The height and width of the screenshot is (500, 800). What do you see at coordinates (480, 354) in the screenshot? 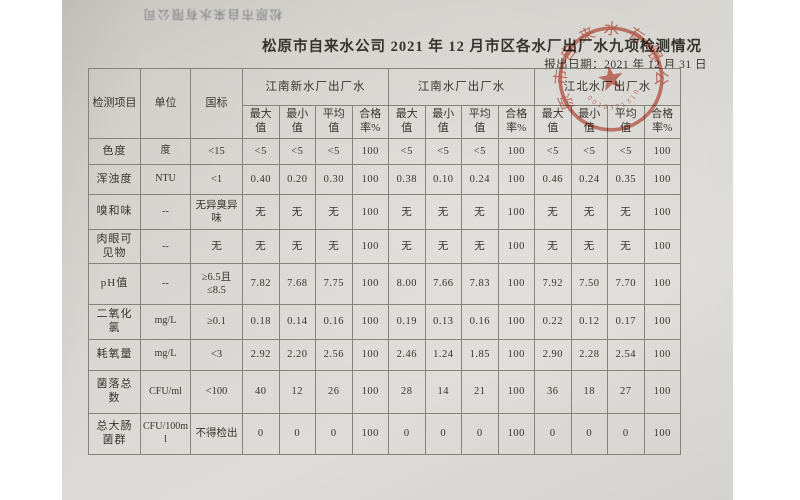
I see `table-cell-6: 1.85` at bounding box center [480, 354].